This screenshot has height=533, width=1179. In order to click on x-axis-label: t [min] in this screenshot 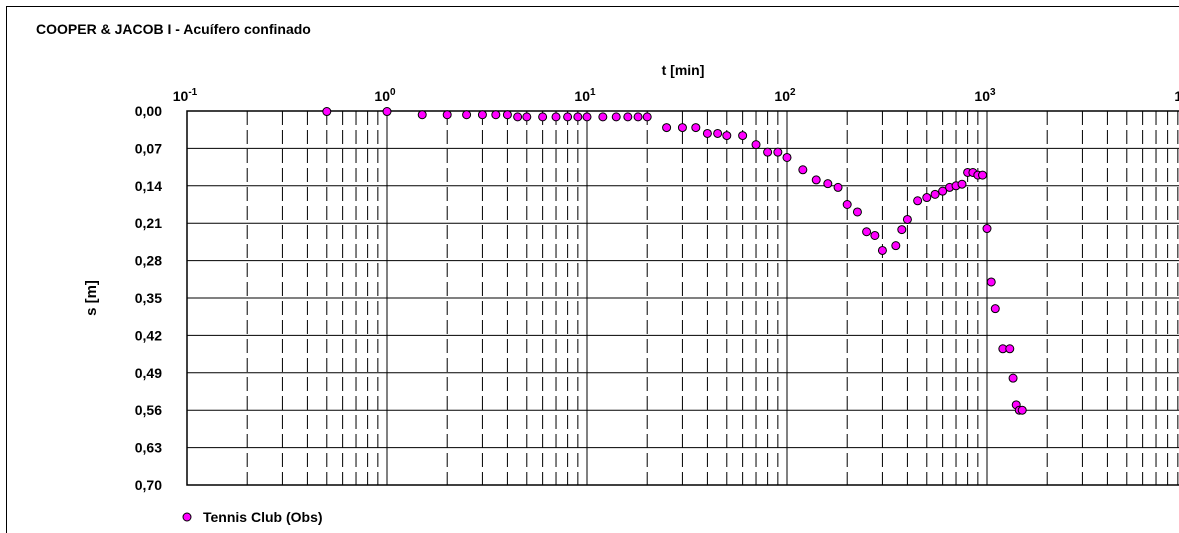, I will do `click(683, 70)`.